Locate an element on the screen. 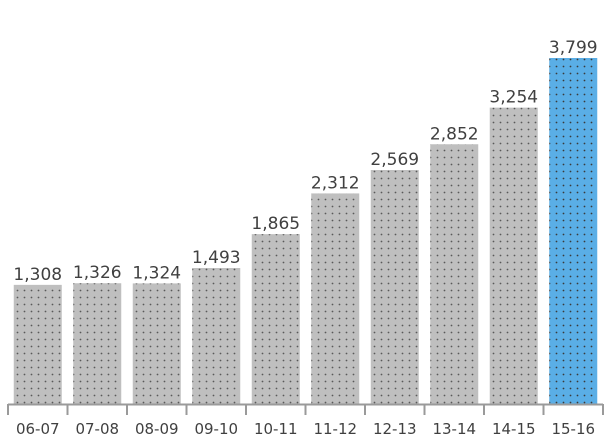  value-label-06-07: 1,308 is located at coordinates (37, 275).